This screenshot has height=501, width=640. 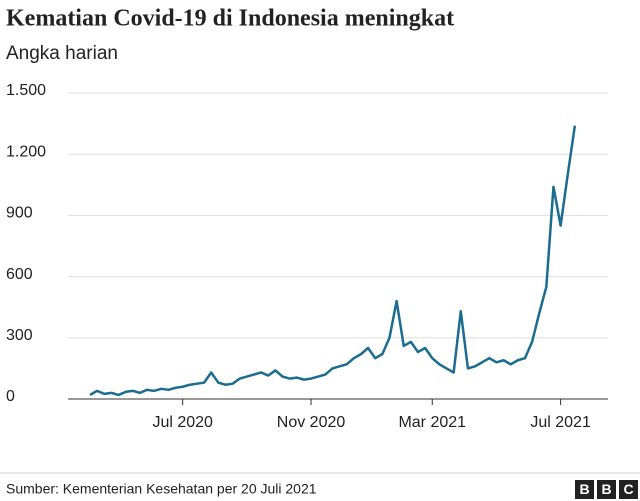 What do you see at coordinates (26, 151) in the screenshot?
I see `y-tick-label: 1.200` at bounding box center [26, 151].